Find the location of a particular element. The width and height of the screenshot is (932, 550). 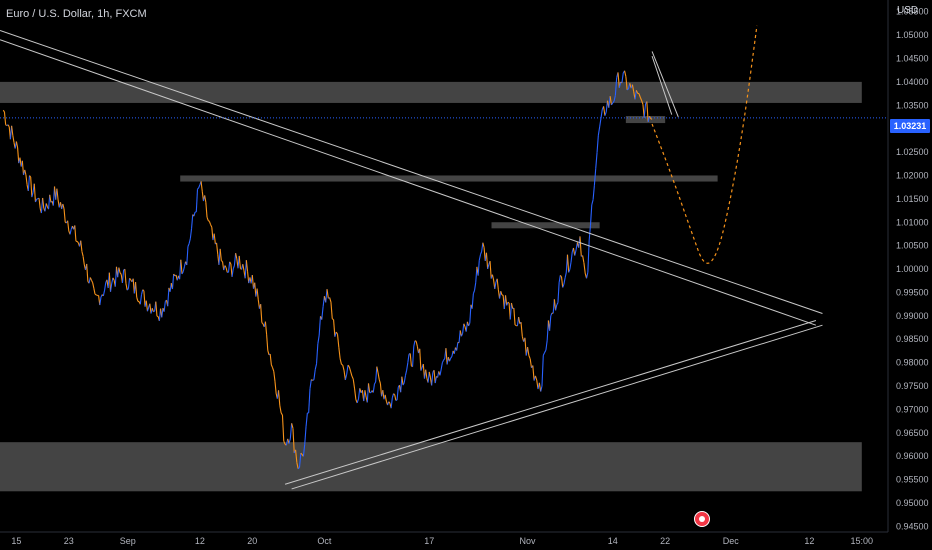

x-tick-label: Oct is located at coordinates (324, 541).